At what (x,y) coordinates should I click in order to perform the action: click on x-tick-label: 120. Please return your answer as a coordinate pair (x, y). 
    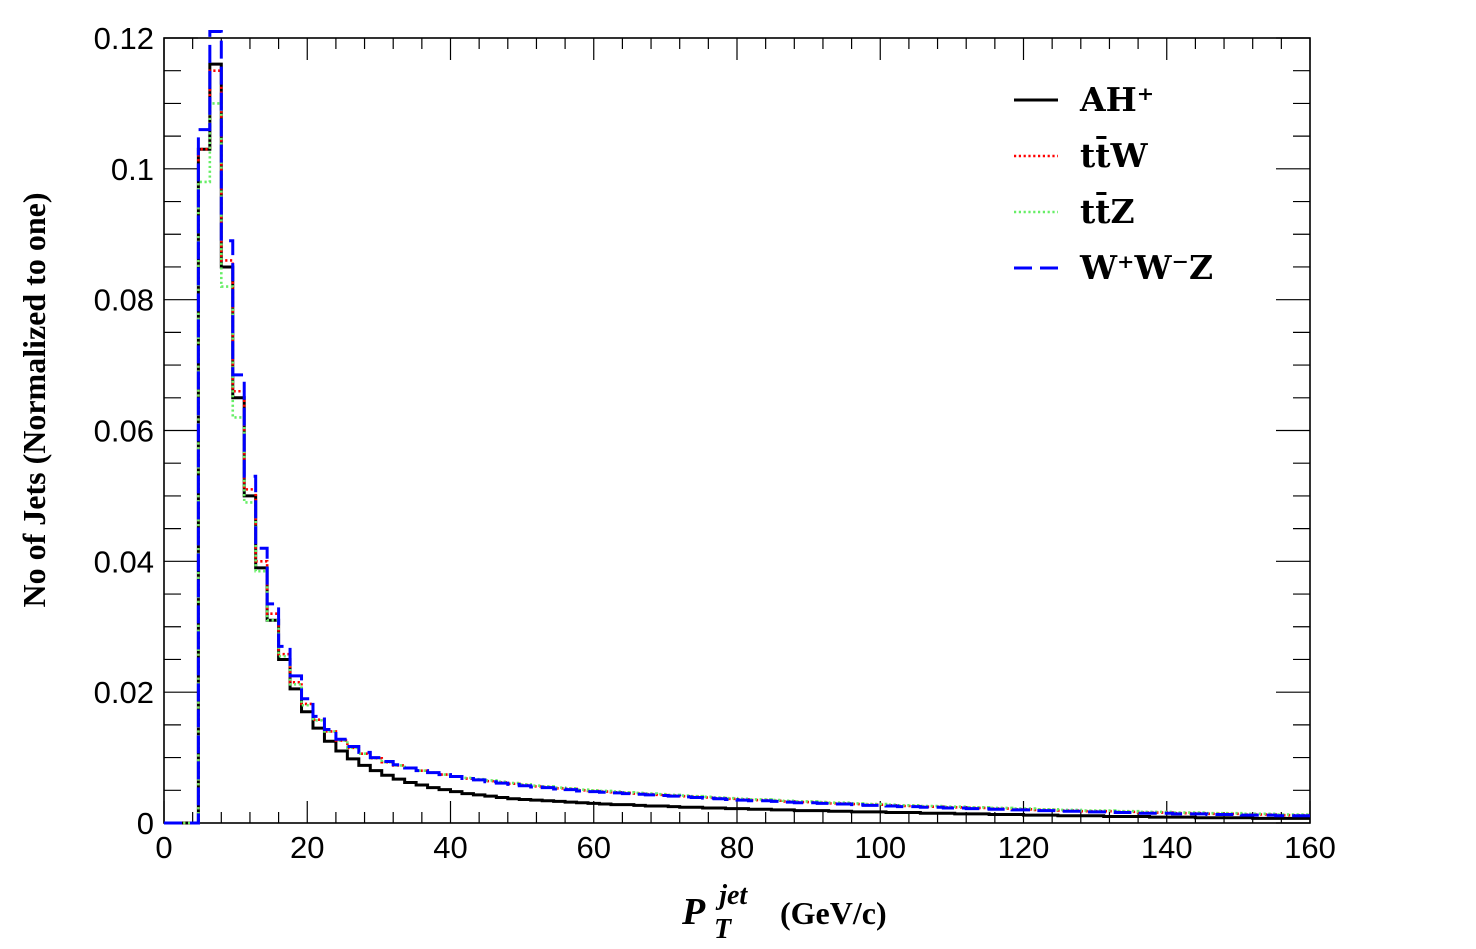
    Looking at the image, I should click on (1024, 847).